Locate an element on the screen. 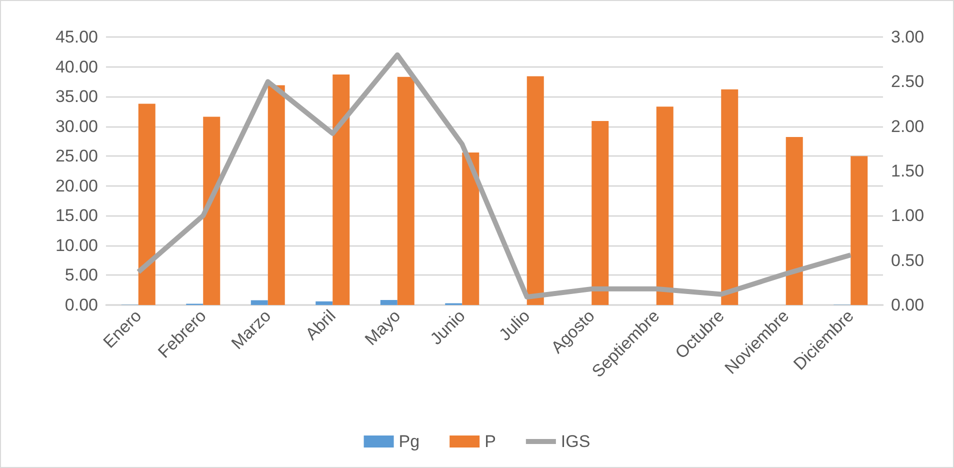 Image resolution: width=954 pixels, height=468 pixels. y2-tick-label: 0.00 is located at coordinates (907, 305).